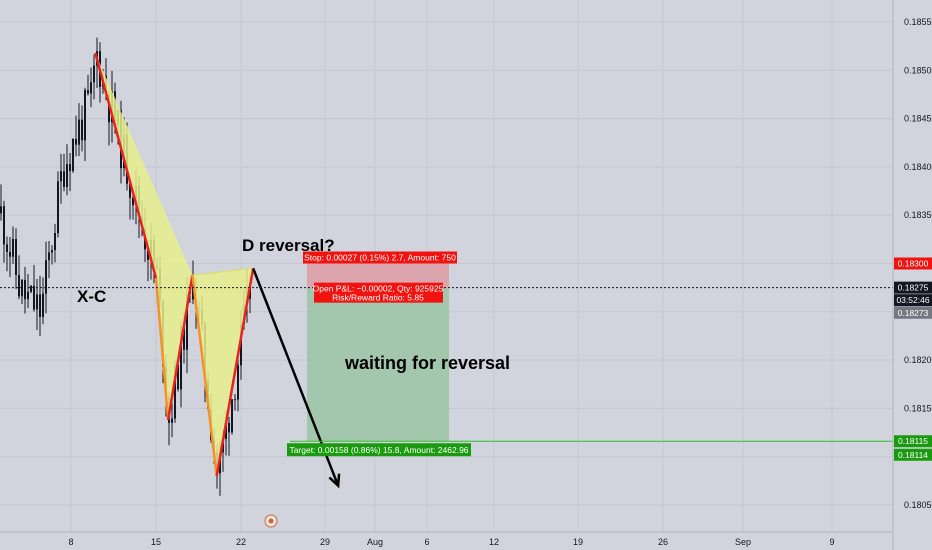 This screenshot has height=550, width=932. Describe the element at coordinates (70, 542) in the screenshot. I see `x-tick-label: 8` at that location.